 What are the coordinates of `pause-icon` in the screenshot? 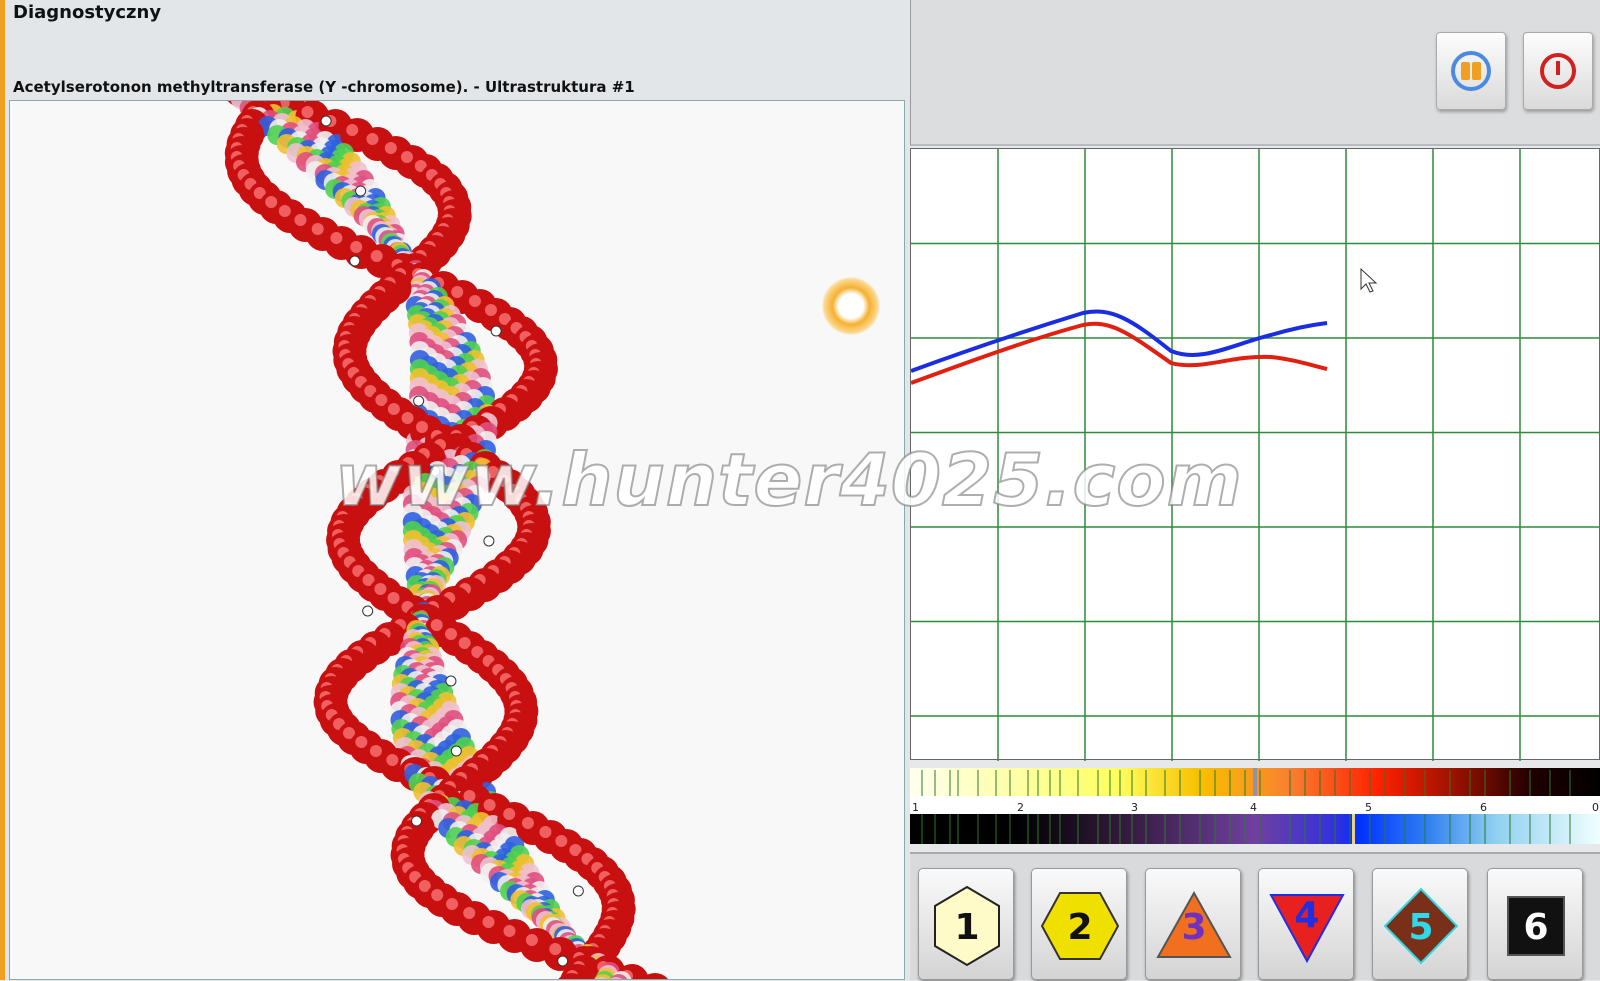 It's located at (1471, 71).